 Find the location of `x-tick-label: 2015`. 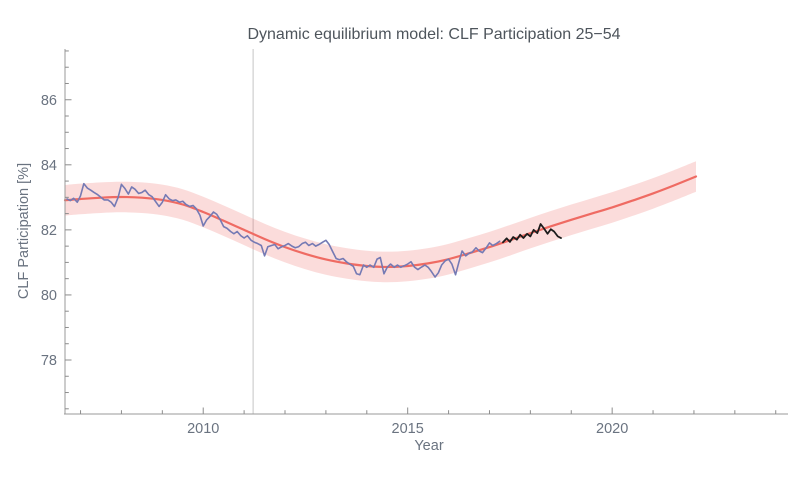

x-tick-label: 2015 is located at coordinates (408, 429).